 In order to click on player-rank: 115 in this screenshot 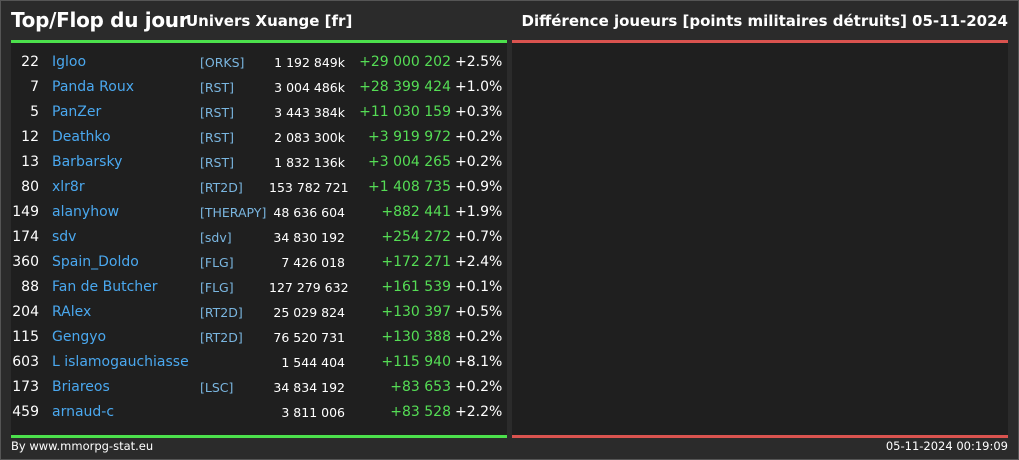, I will do `click(25, 337)`.